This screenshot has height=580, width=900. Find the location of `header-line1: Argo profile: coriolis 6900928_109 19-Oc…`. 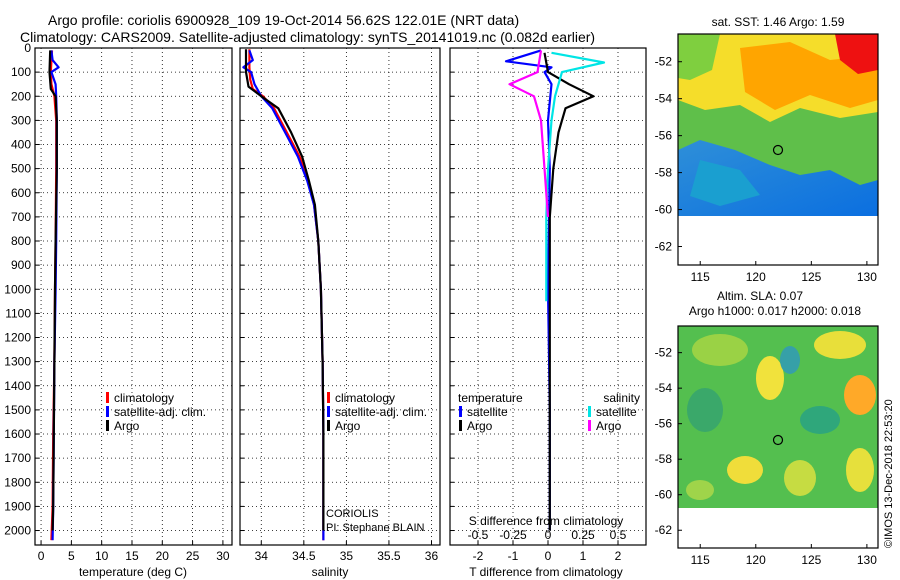

header-line1: Argo profile: coriolis 6900928_109 19-Oc… is located at coordinates (283, 20).